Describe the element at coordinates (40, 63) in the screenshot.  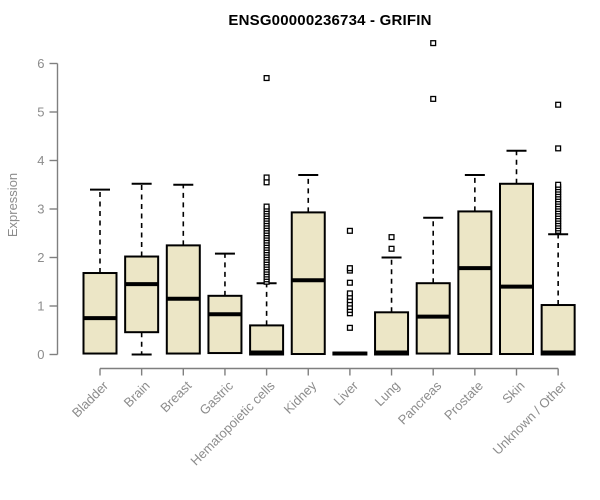
I see `y-tick-label: 6` at that location.